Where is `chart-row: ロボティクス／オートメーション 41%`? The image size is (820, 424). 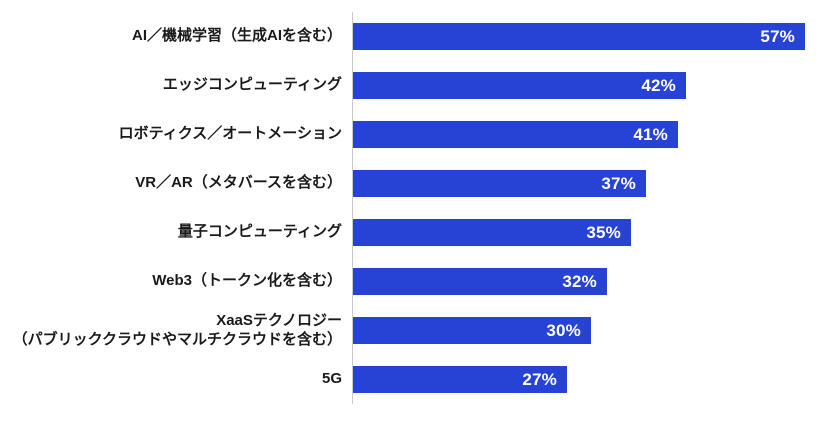
chart-row: ロボティクス／オートメーション 41% is located at coordinates (410, 134).